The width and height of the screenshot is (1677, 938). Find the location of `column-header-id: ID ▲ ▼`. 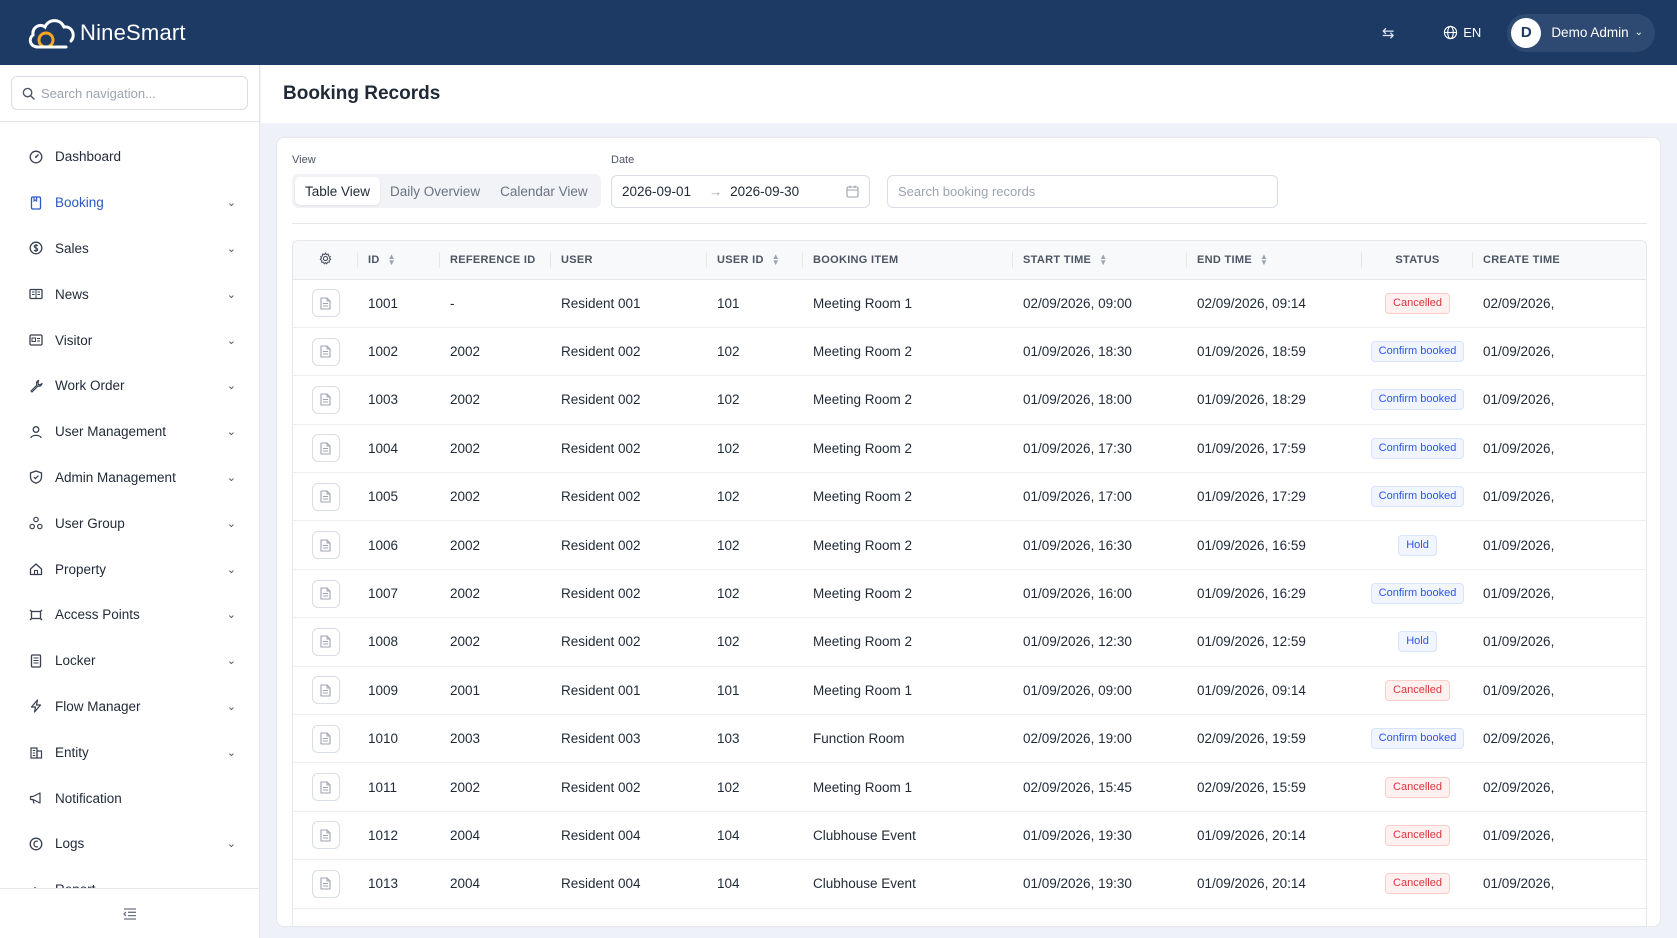

column-header-id: ID ▲ ▼ is located at coordinates (399, 260).